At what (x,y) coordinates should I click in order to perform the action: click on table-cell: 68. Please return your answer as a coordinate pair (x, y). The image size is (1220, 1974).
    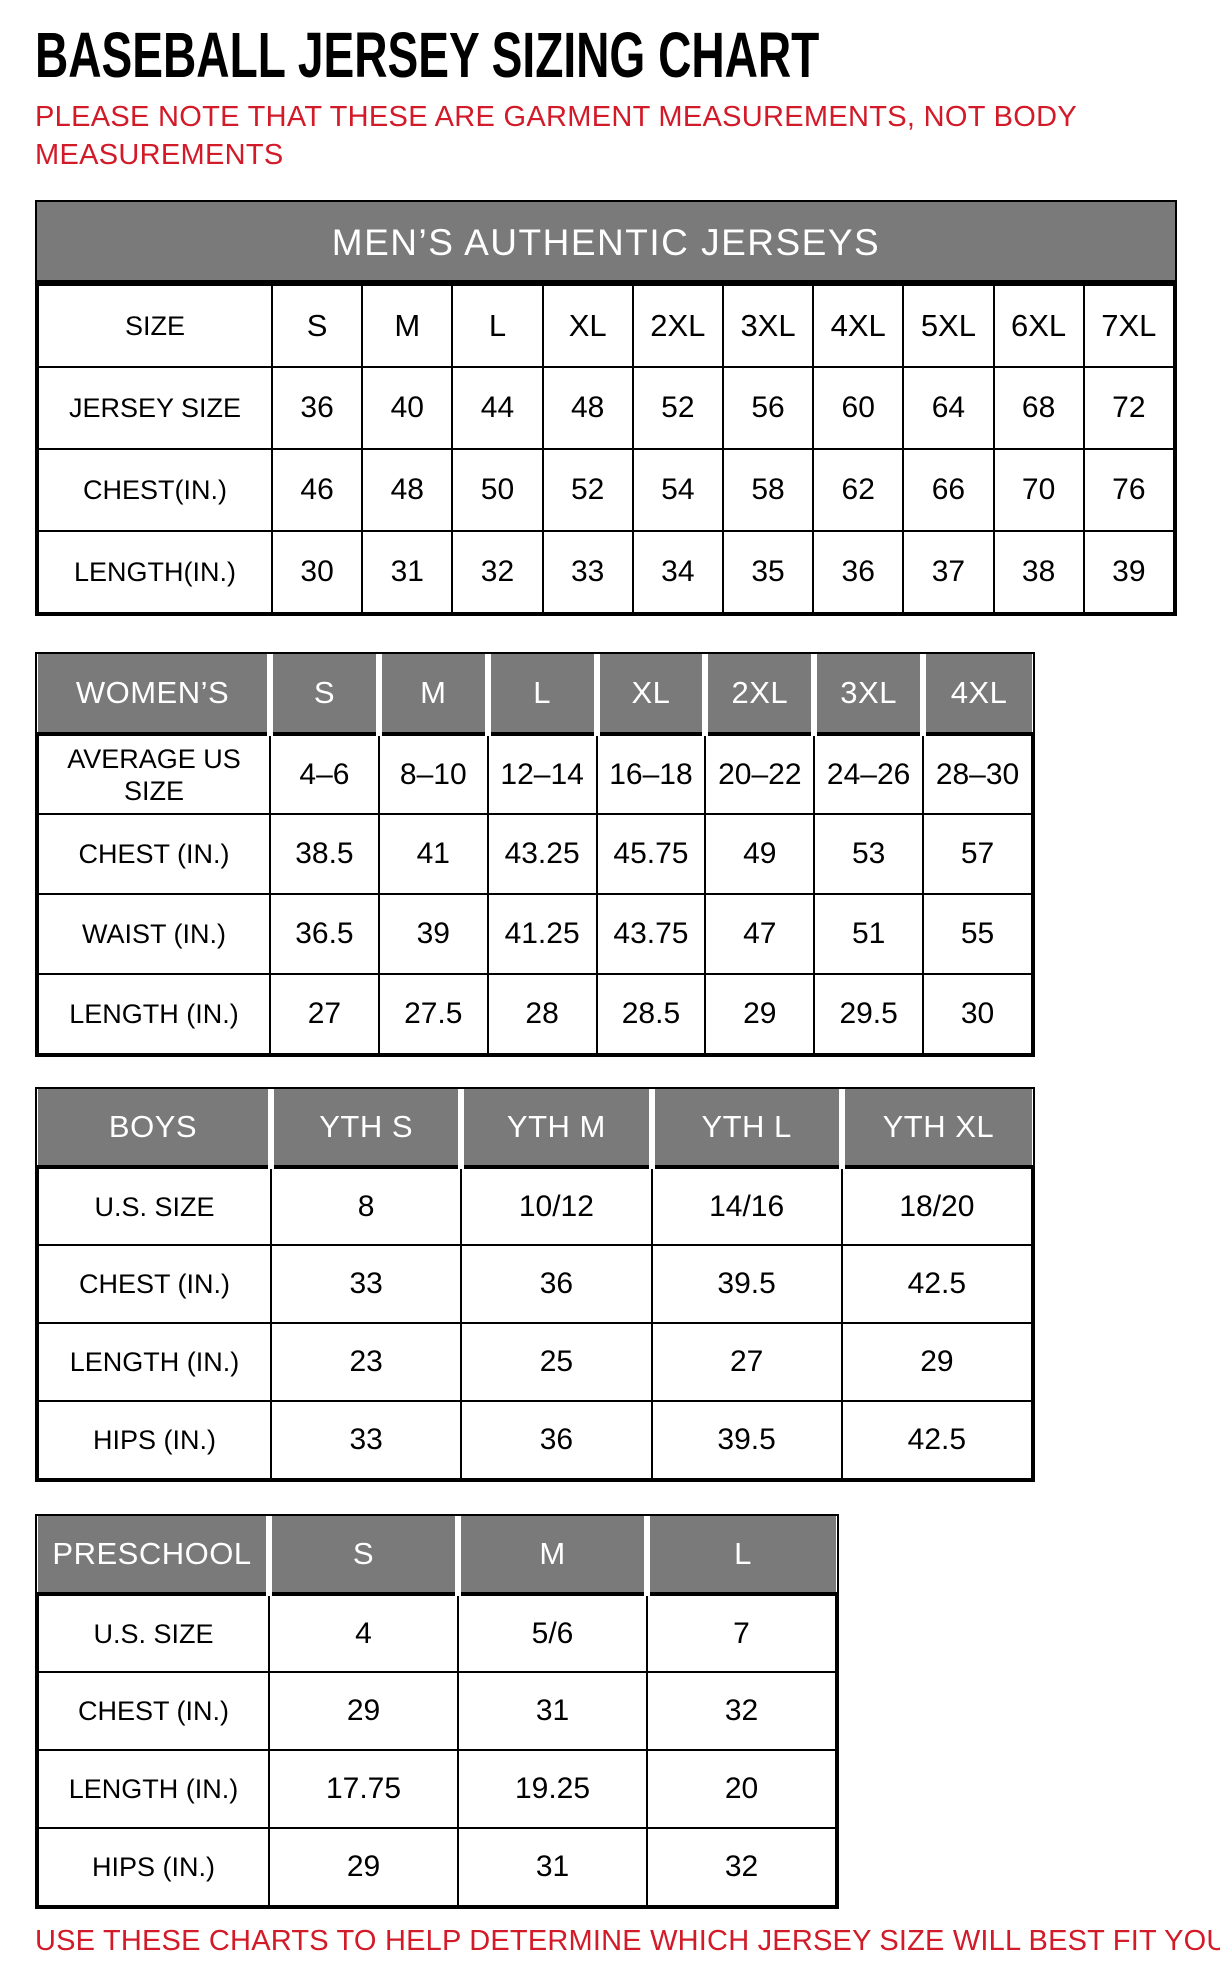
    Looking at the image, I should click on (1038, 408).